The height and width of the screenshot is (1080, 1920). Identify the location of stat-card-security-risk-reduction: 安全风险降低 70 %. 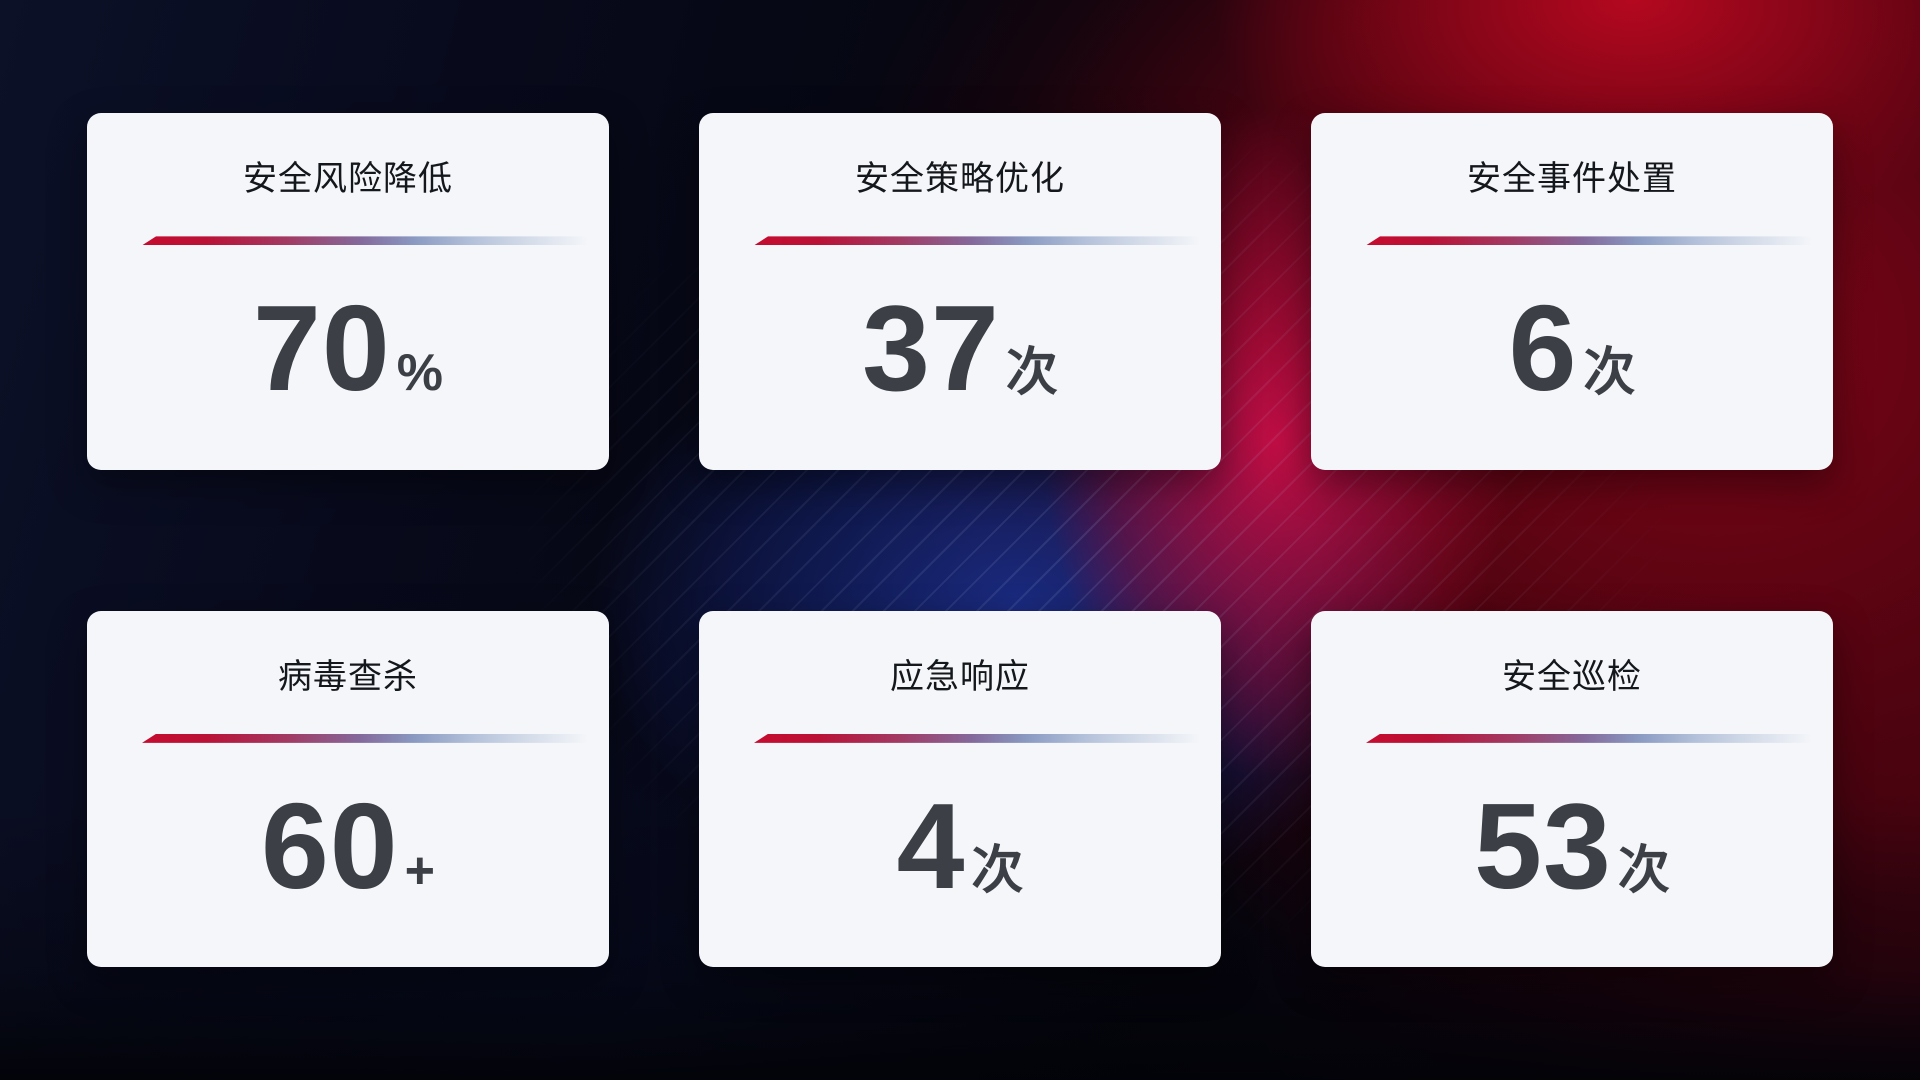
(348, 291).